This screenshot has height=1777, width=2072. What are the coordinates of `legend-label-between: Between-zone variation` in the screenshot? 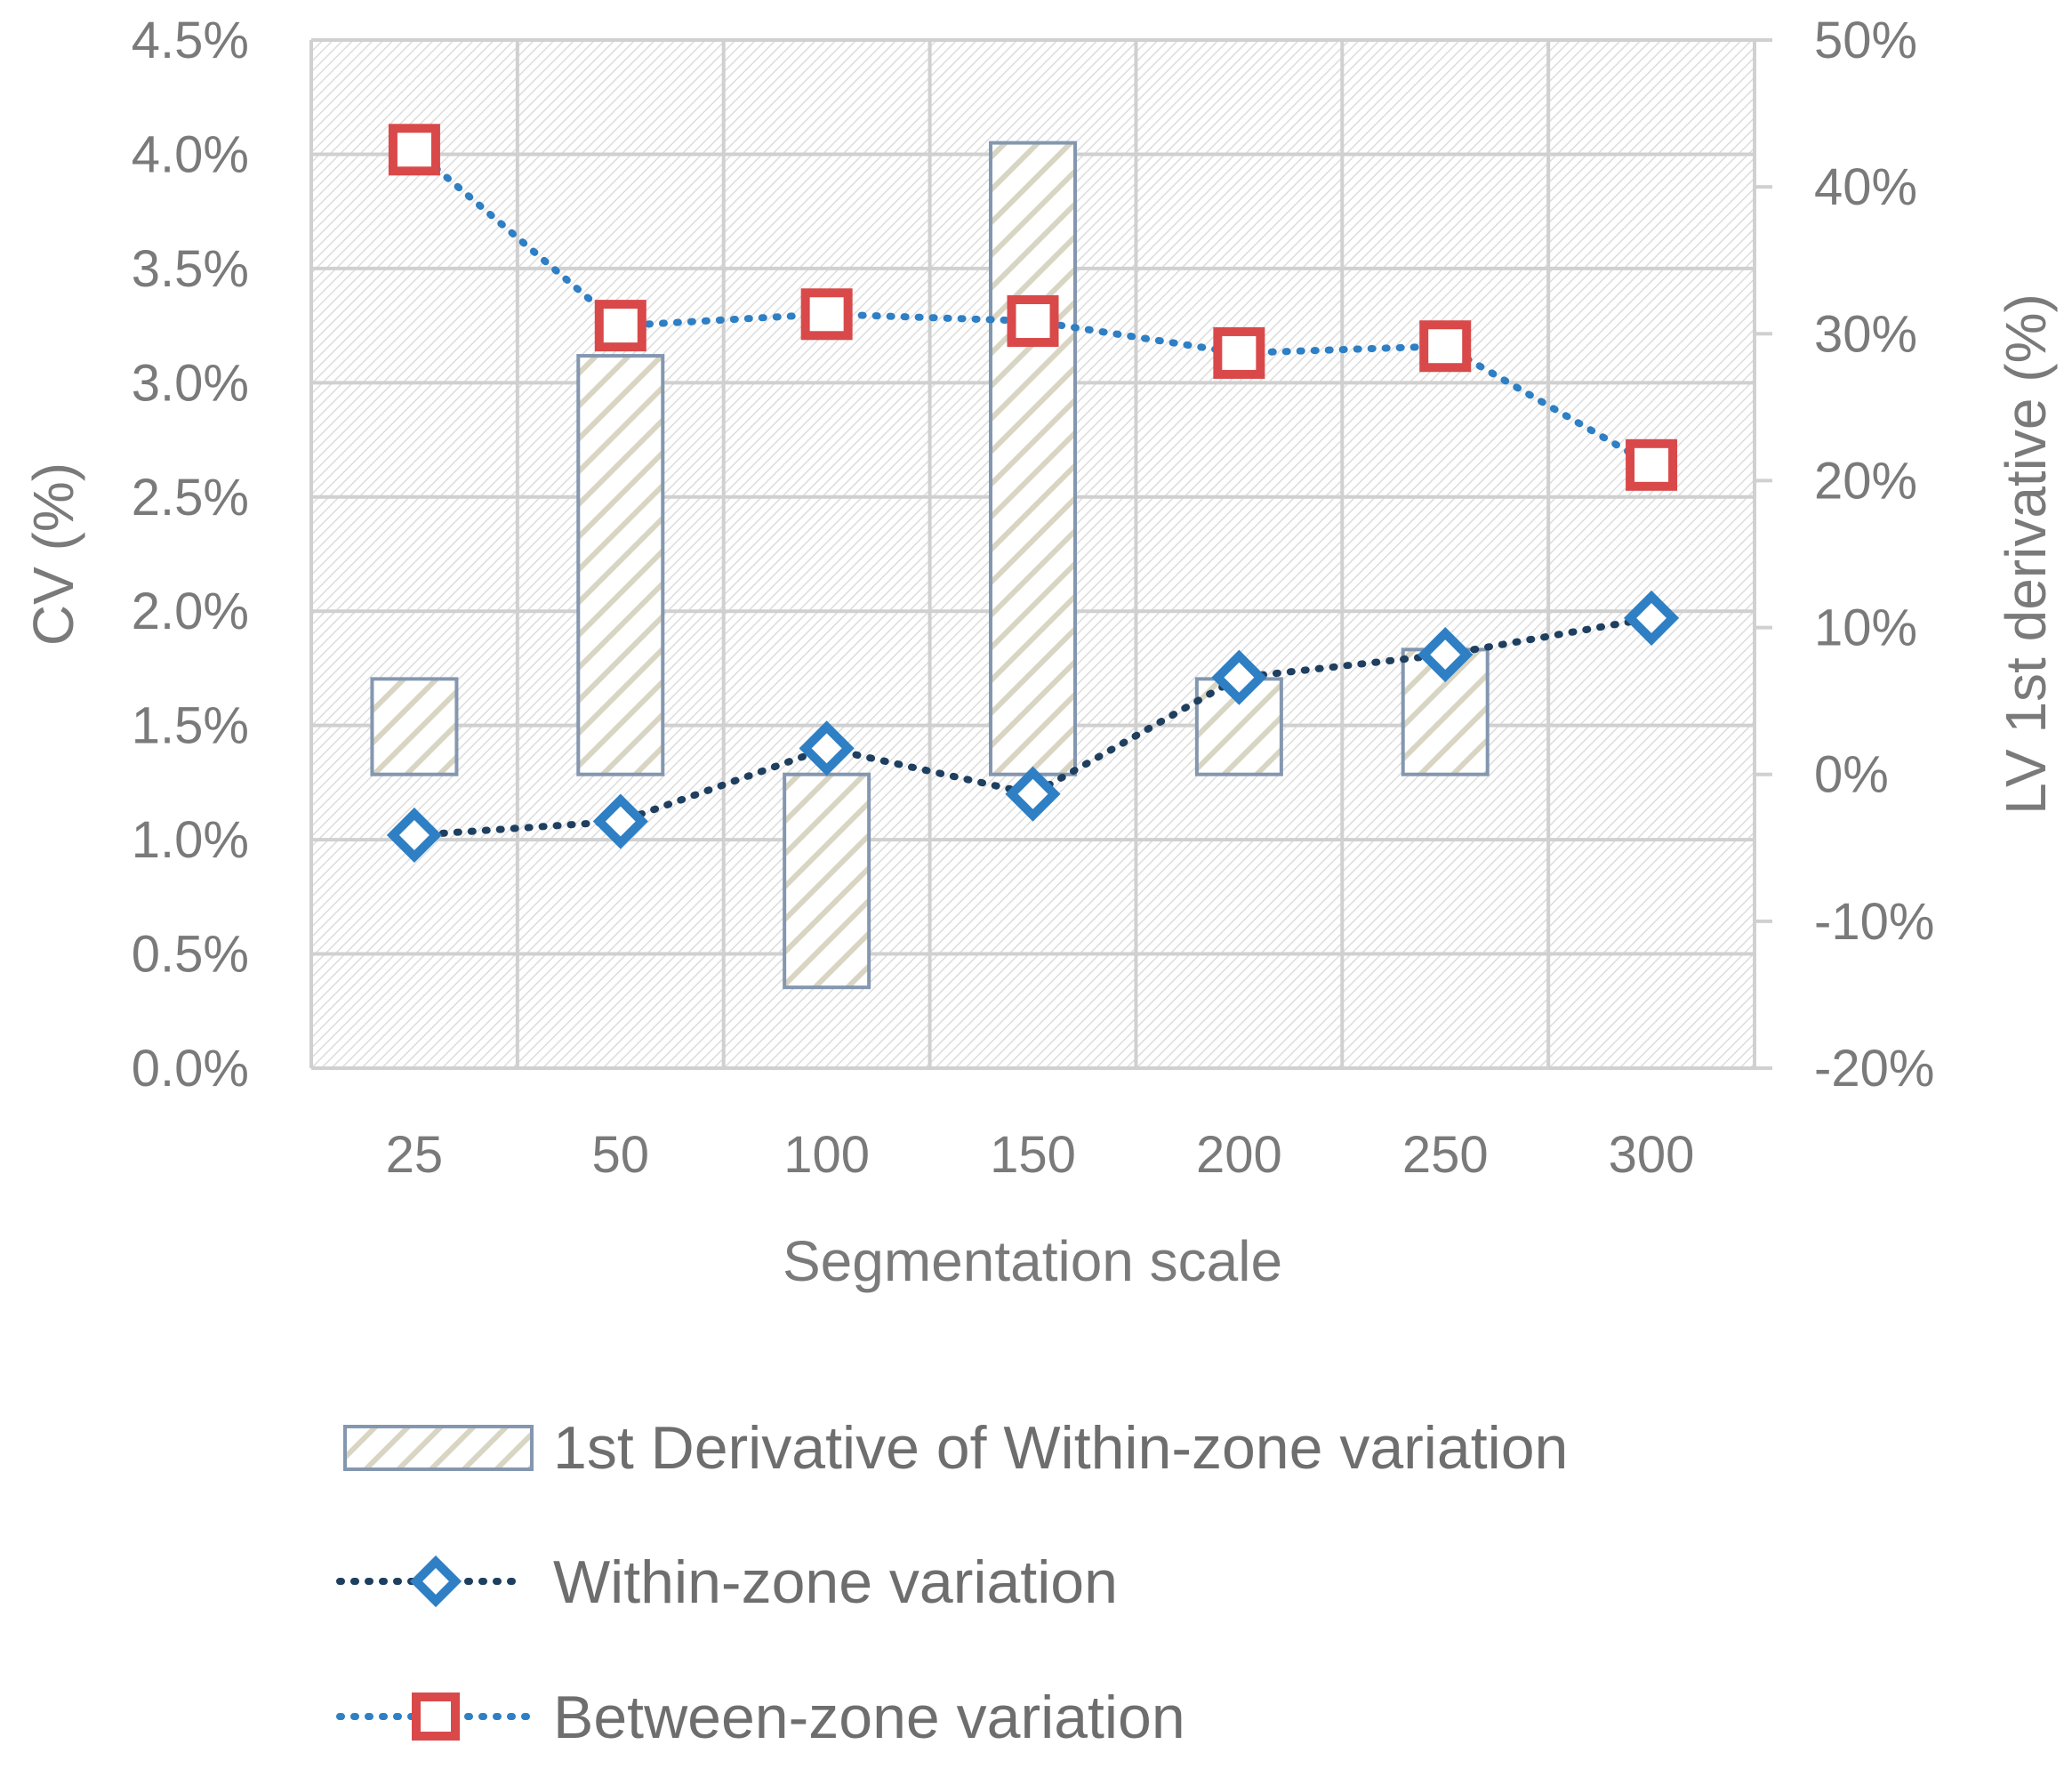 It's located at (869, 1717).